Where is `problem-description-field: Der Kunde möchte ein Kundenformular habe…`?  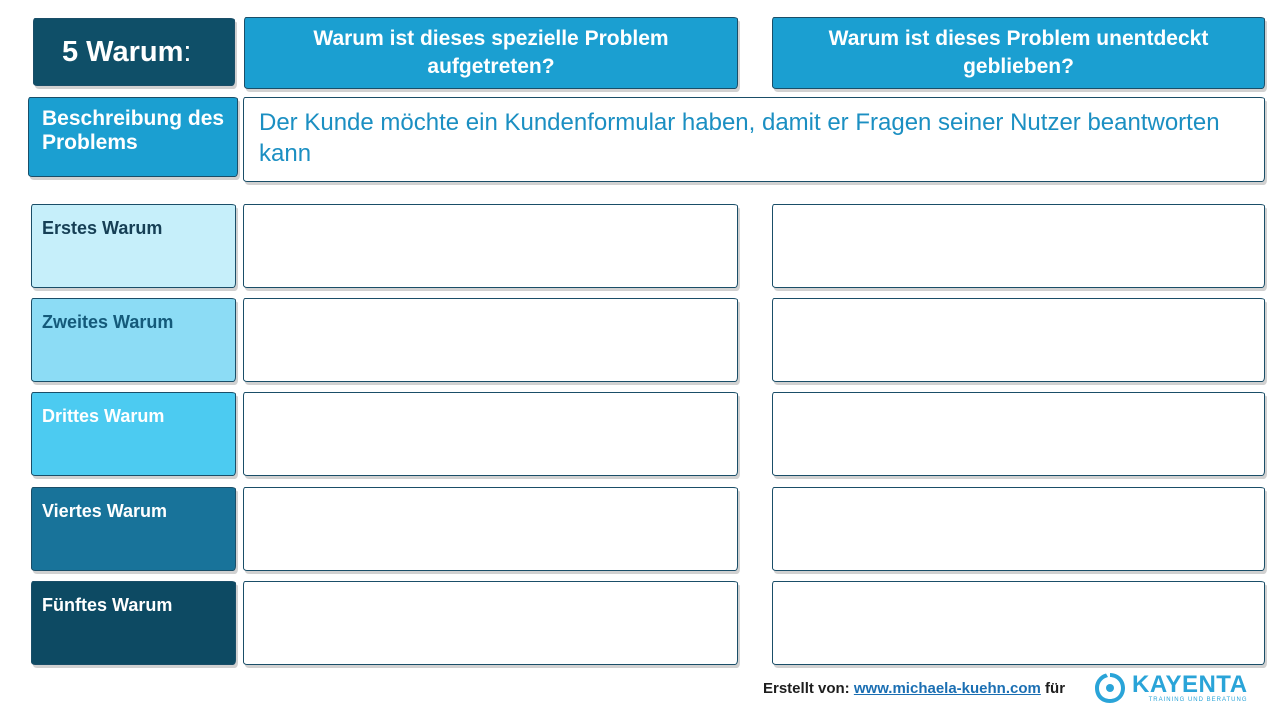
problem-description-field: Der Kunde möchte ein Kundenformular habe… is located at coordinates (754, 139).